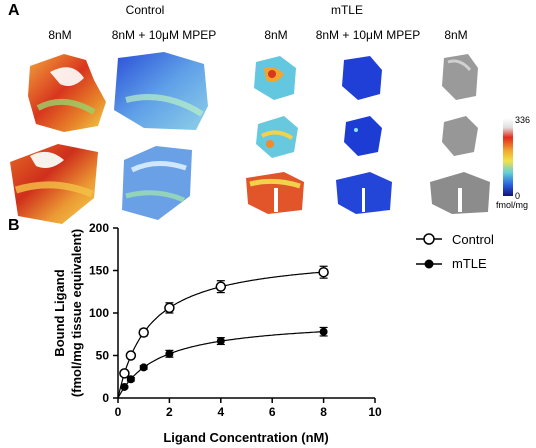  I want to click on x-tick-label: 0, so click(118, 412).